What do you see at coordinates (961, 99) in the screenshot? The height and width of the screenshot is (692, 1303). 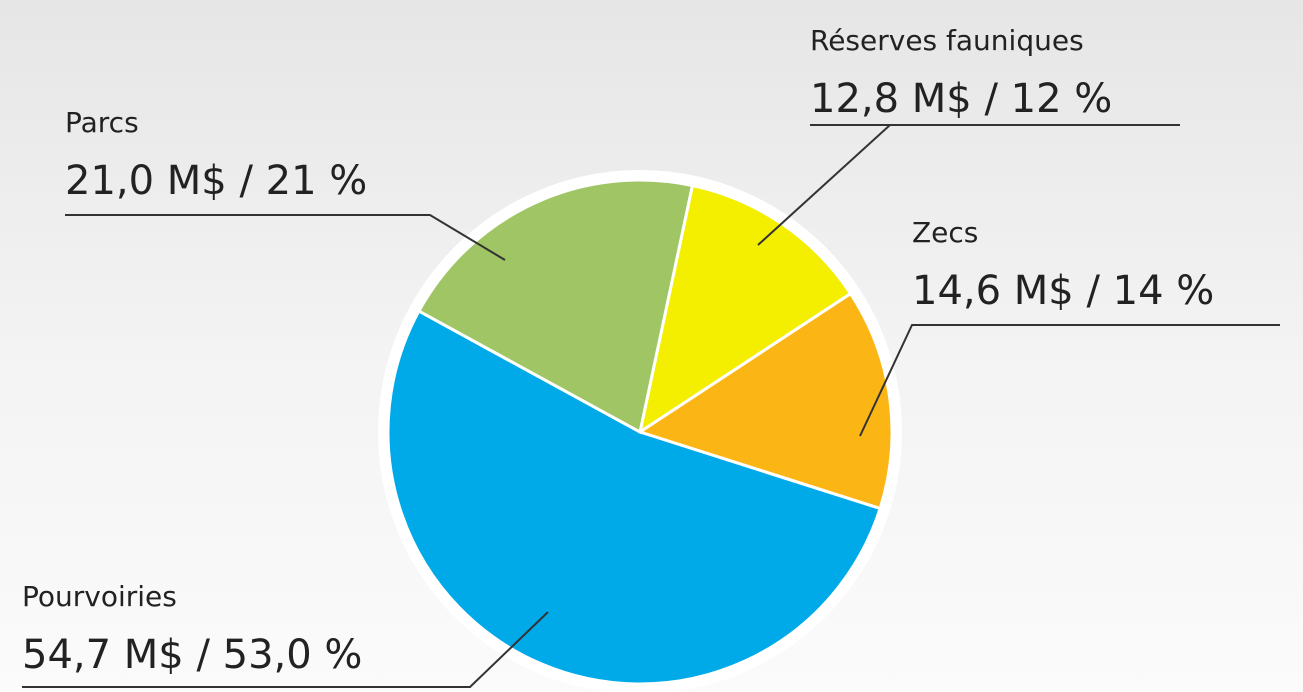 I see `value-label: 12,8 M$ / 12 %` at bounding box center [961, 99].